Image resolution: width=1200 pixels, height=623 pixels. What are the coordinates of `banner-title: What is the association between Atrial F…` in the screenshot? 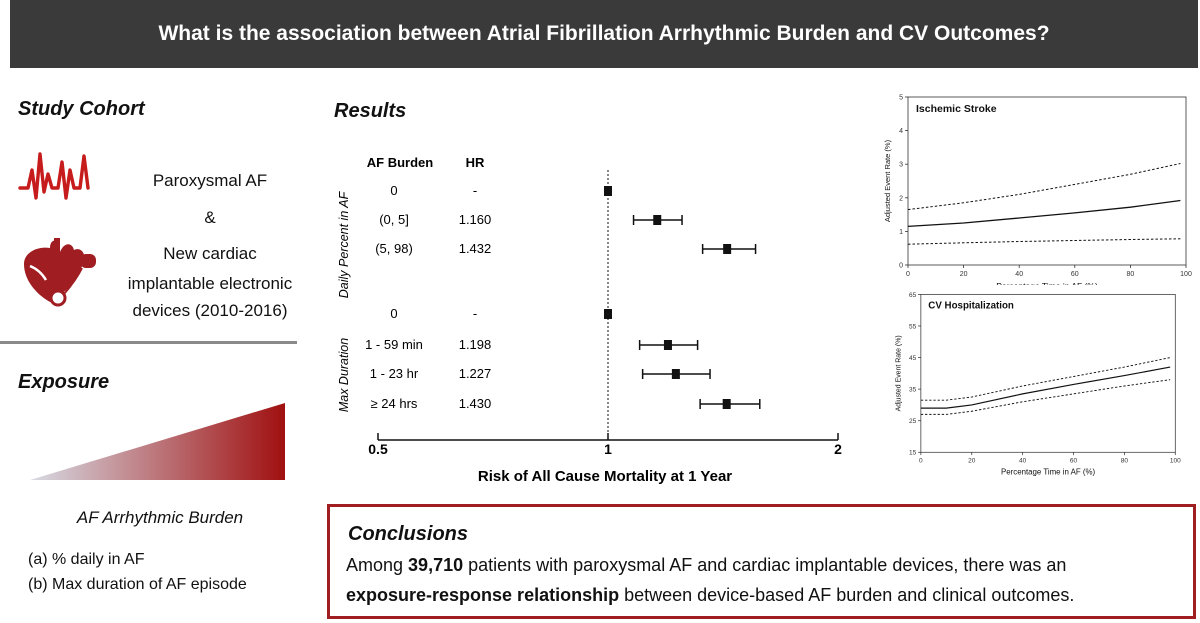 It's located at (604, 33).